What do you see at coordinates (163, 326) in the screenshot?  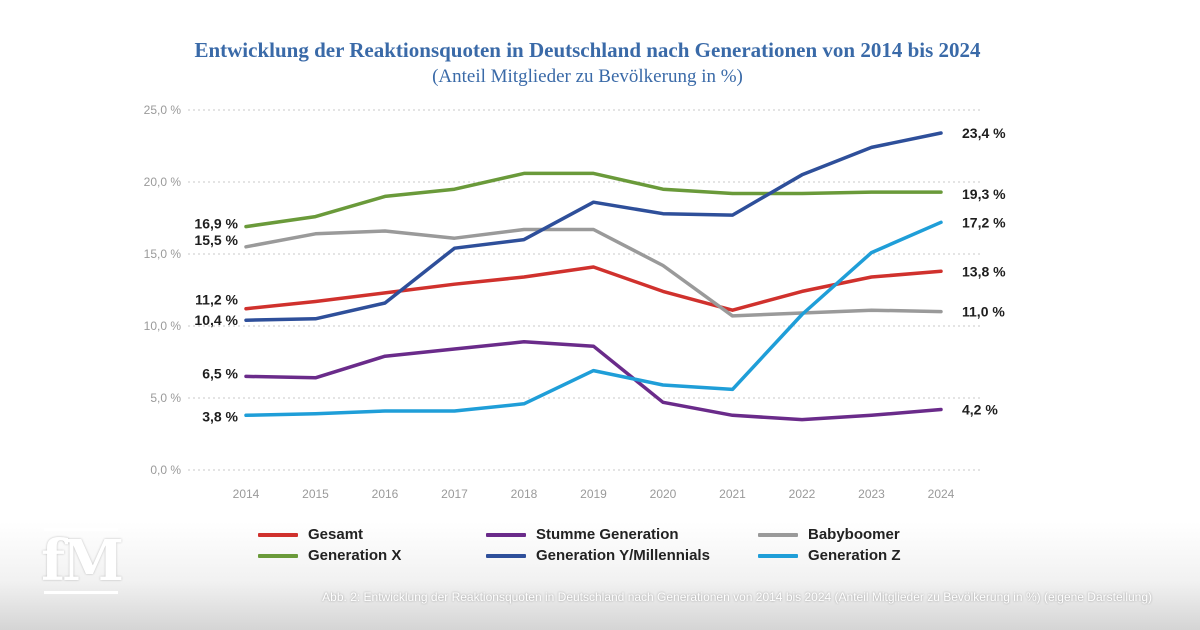 I see `y-tick-label: 10,0 %` at bounding box center [163, 326].